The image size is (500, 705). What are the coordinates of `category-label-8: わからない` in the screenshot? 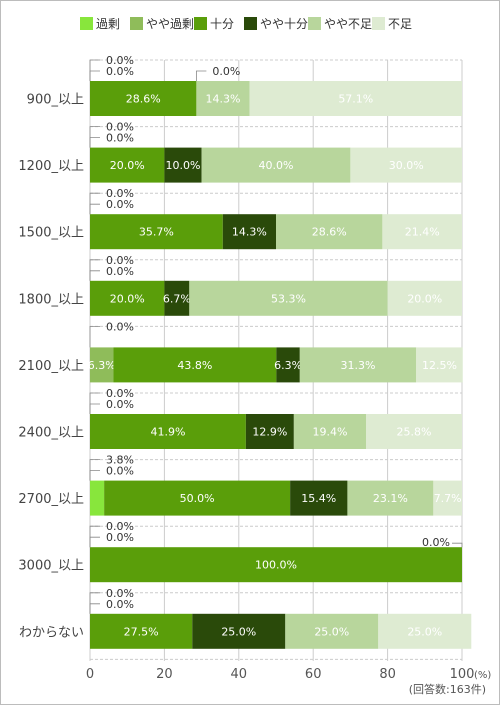 It's located at (51, 632).